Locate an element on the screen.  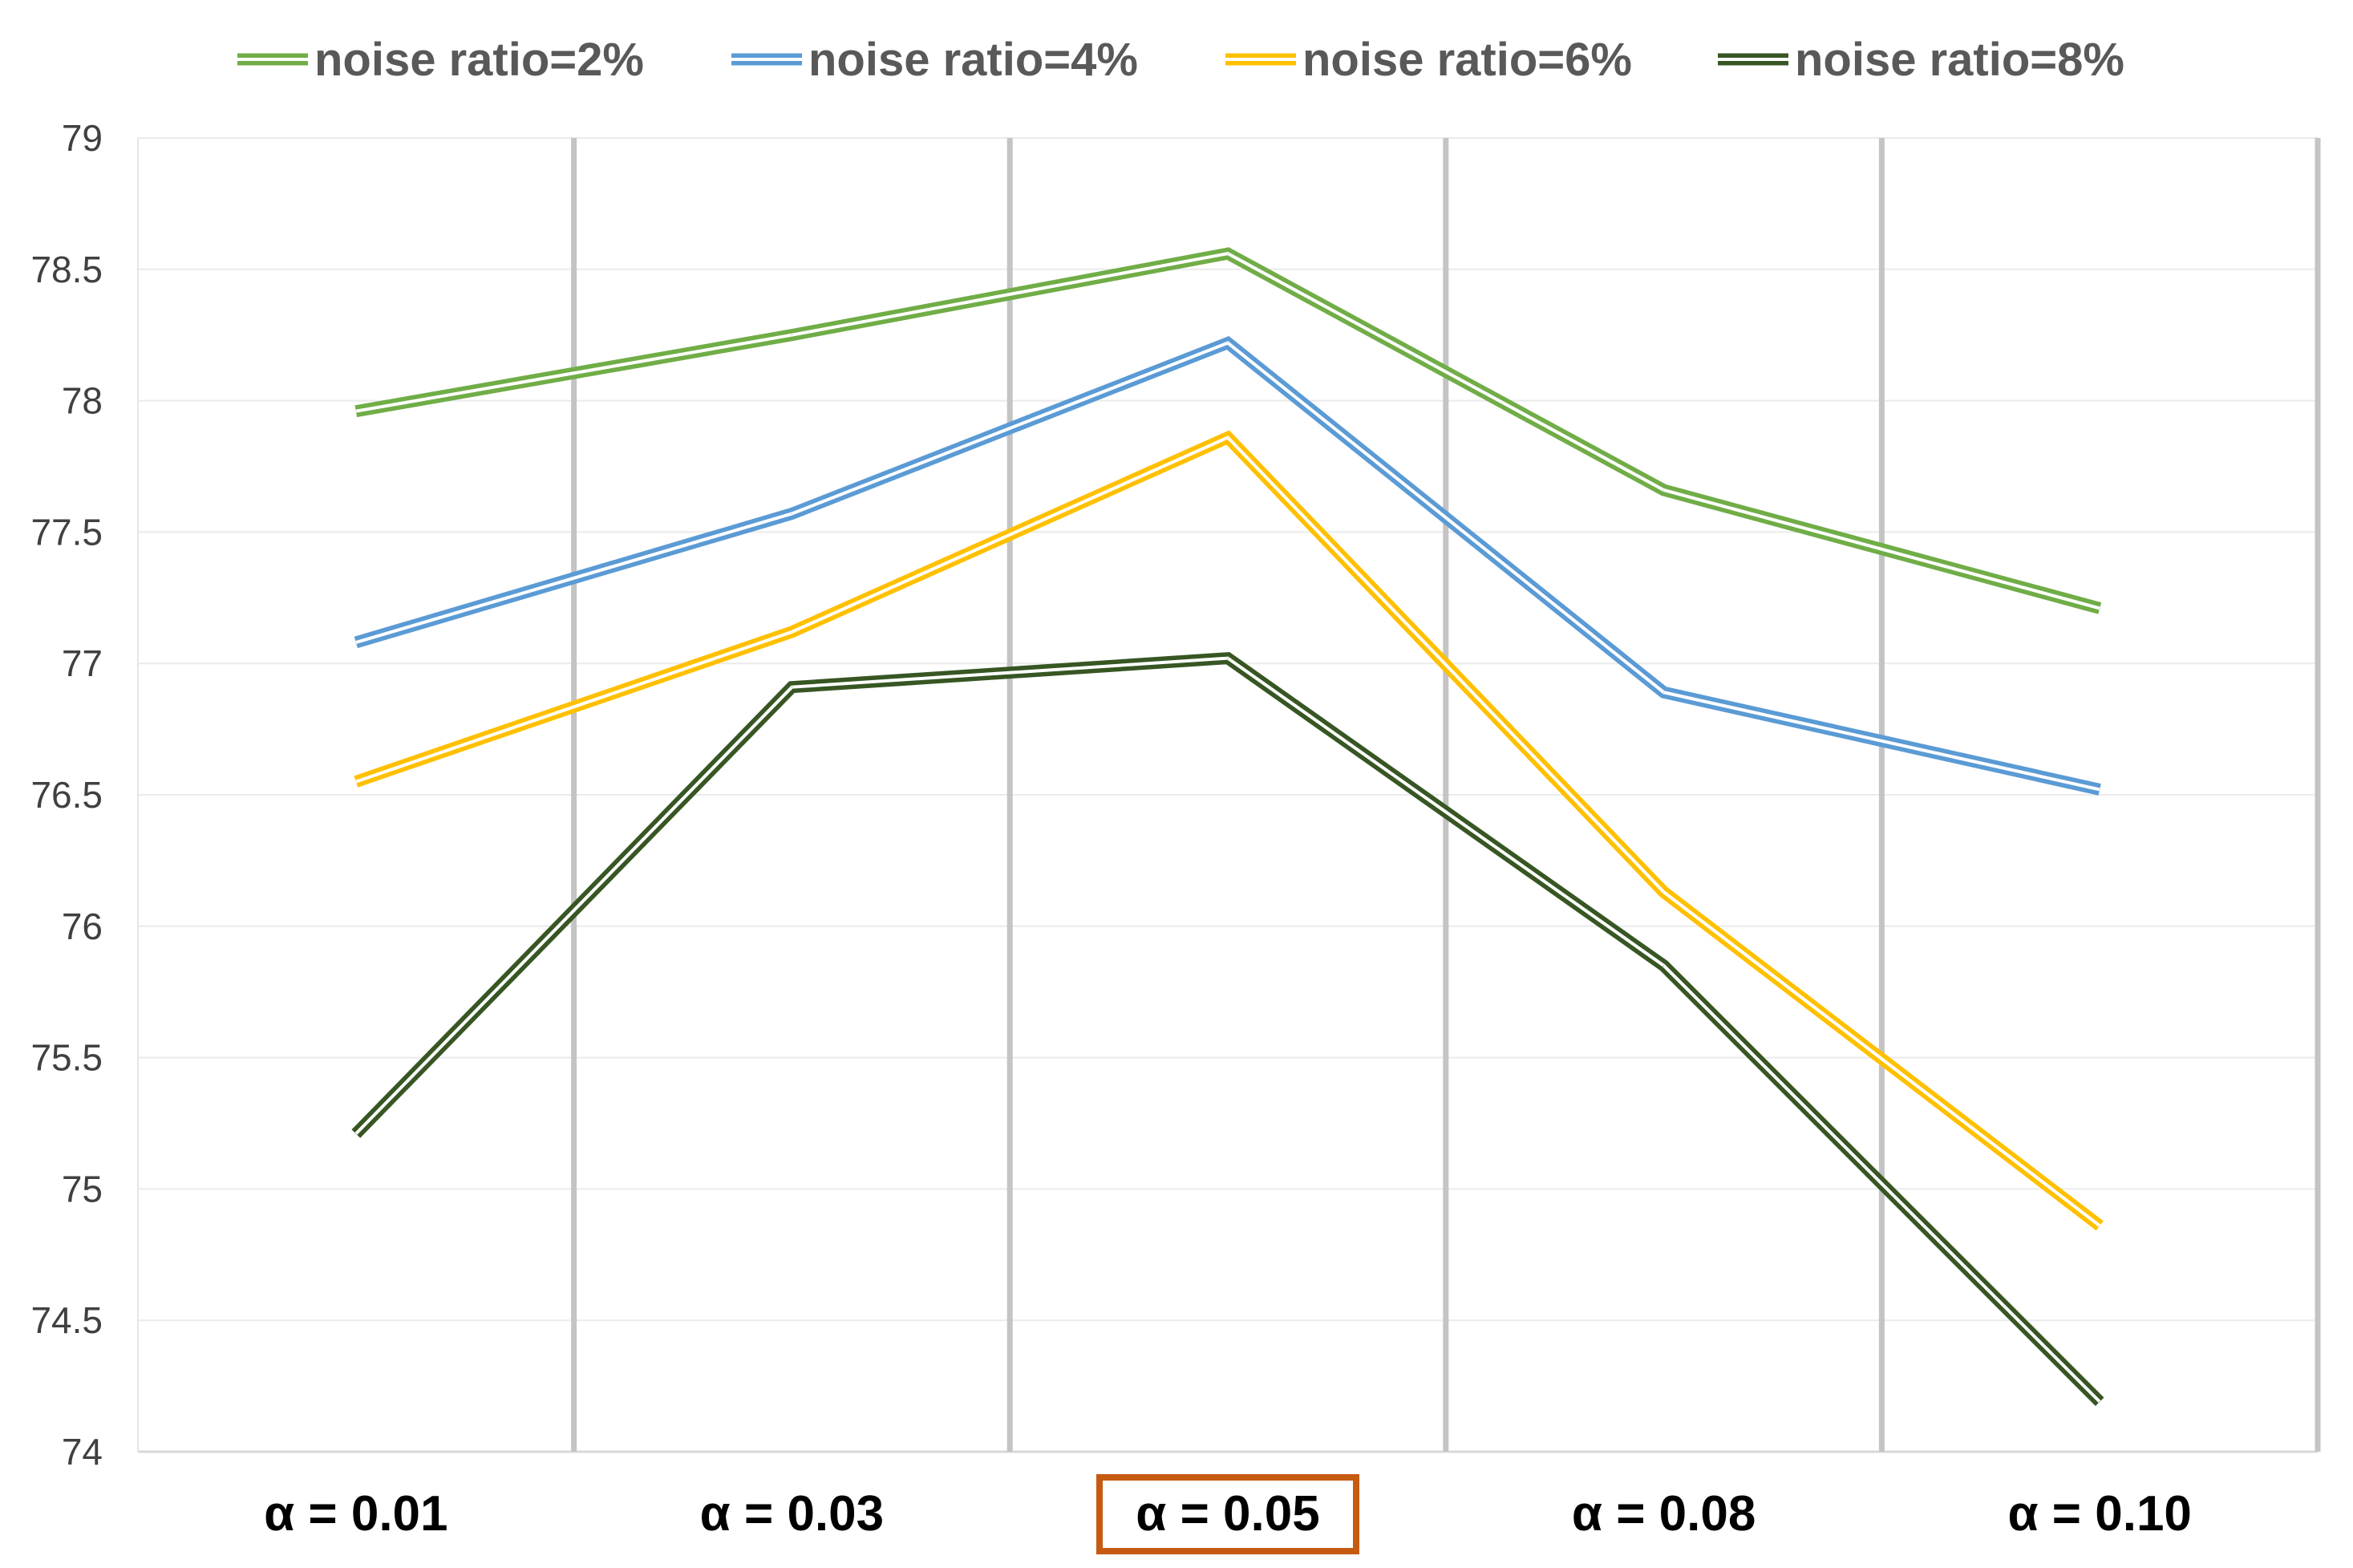
legend-label: noise ratio=2% is located at coordinates (479, 60).